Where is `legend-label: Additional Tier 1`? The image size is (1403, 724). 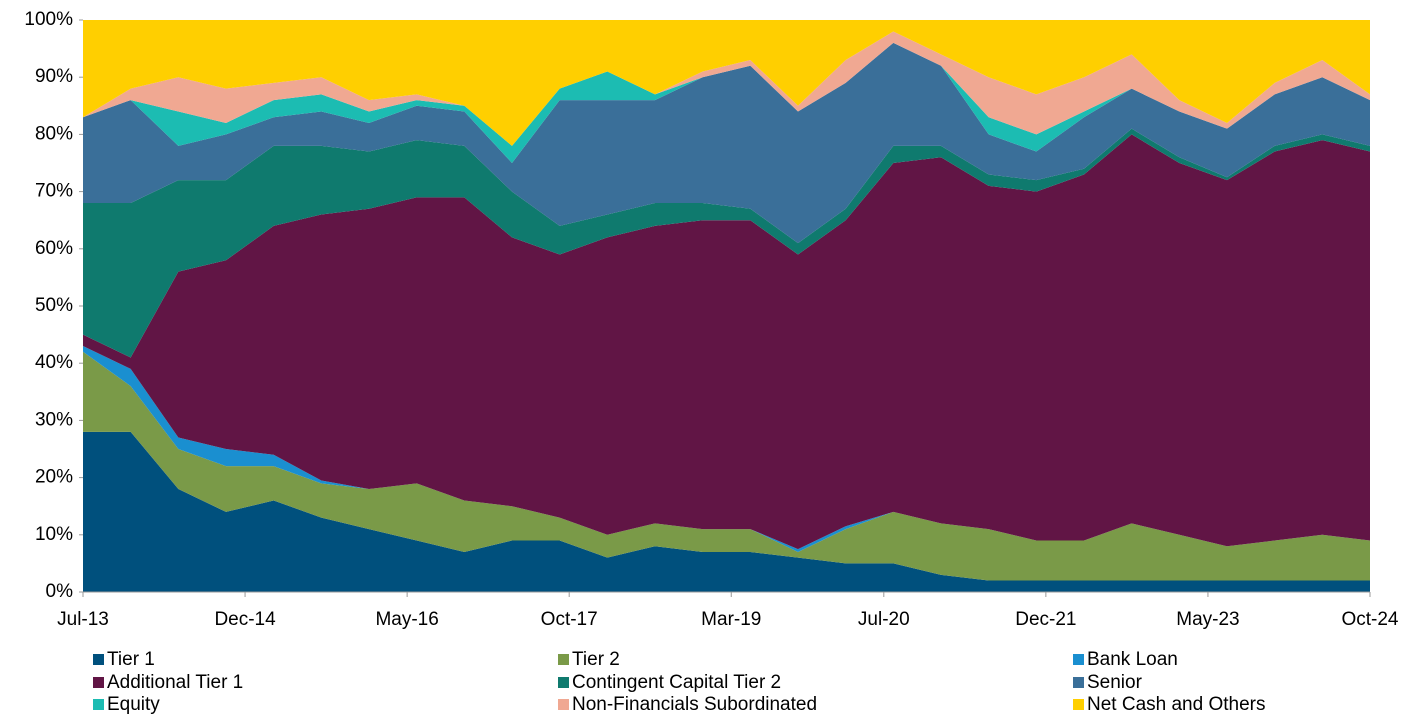
legend-label: Additional Tier 1 is located at coordinates (175, 682).